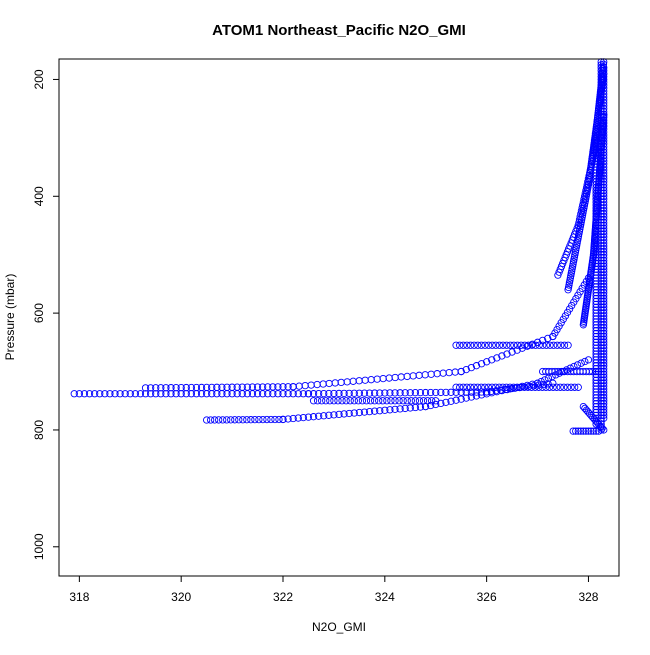 Image resolution: width=650 pixels, height=655 pixels. Describe the element at coordinates (334, 589) in the screenshot. I see `x-axis: 318 320 322 324 326 328` at that location.